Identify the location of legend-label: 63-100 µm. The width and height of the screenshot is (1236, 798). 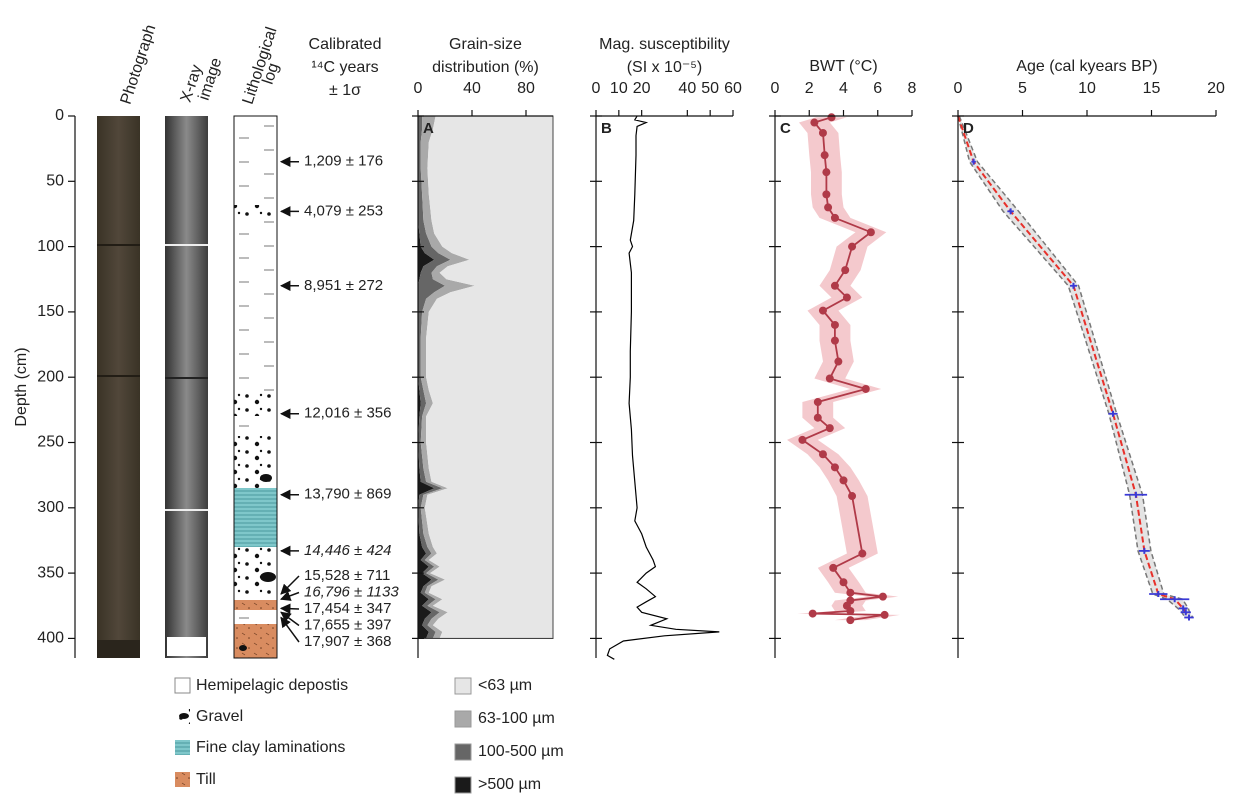
(516, 718).